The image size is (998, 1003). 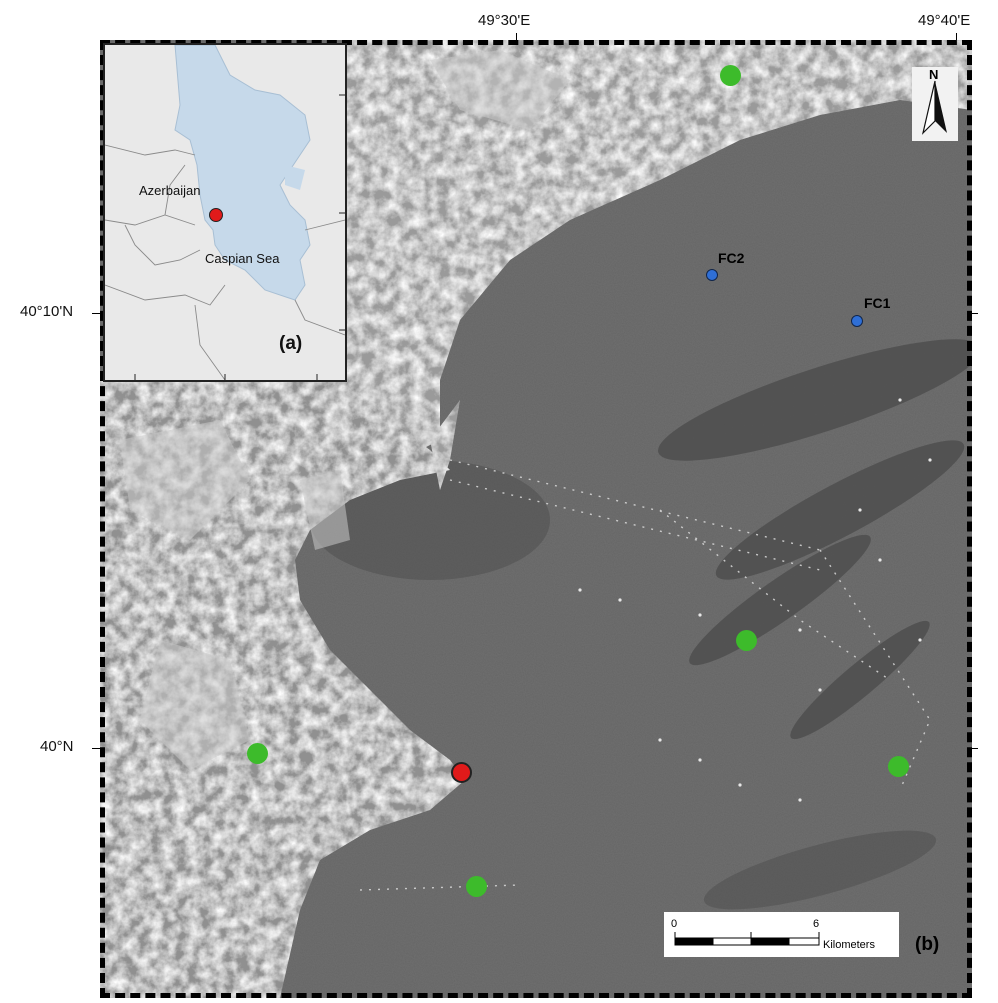 I want to click on inset-sea-label: Caspian Sea, so click(x=242, y=258).